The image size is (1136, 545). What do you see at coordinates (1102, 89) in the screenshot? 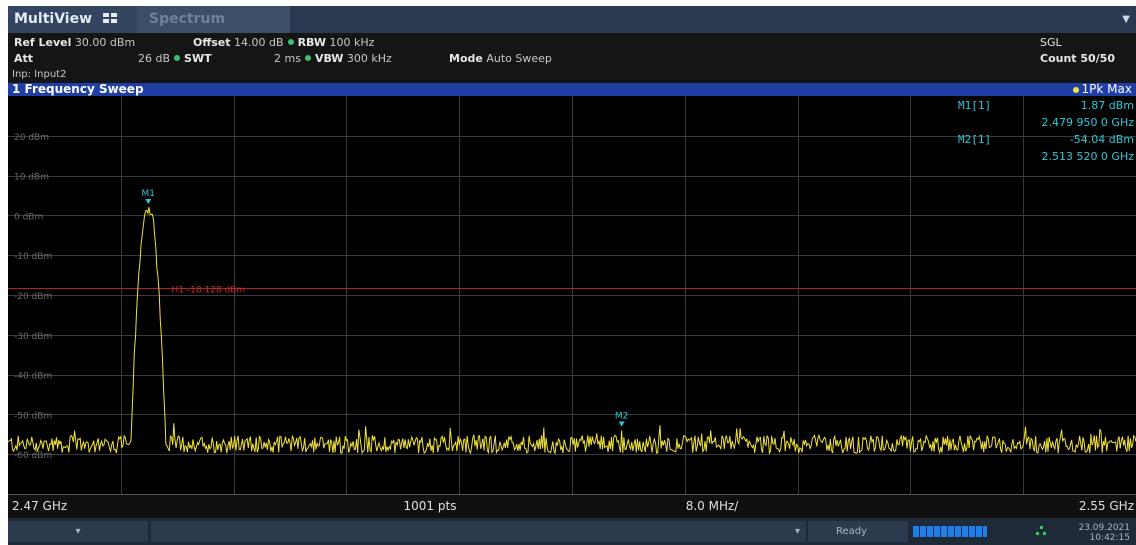
I see `trace-indicator: 1Pk Max` at bounding box center [1102, 89].